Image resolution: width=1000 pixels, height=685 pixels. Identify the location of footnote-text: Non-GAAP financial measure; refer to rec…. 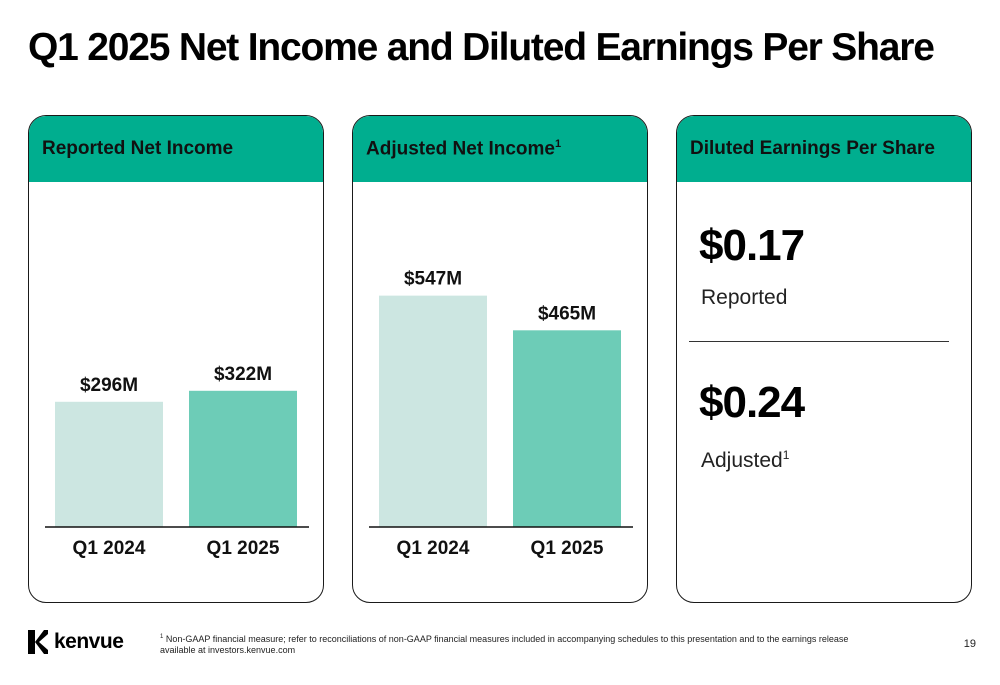
(504, 644).